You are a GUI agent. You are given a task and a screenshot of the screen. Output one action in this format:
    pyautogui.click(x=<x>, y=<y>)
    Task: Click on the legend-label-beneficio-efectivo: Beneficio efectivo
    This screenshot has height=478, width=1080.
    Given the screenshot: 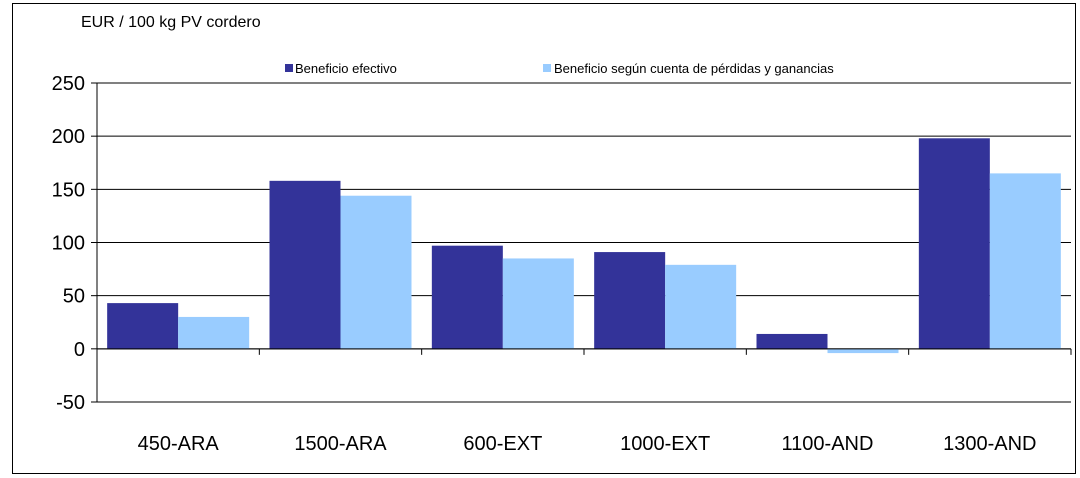 What is the action you would take?
    pyautogui.click(x=346, y=68)
    